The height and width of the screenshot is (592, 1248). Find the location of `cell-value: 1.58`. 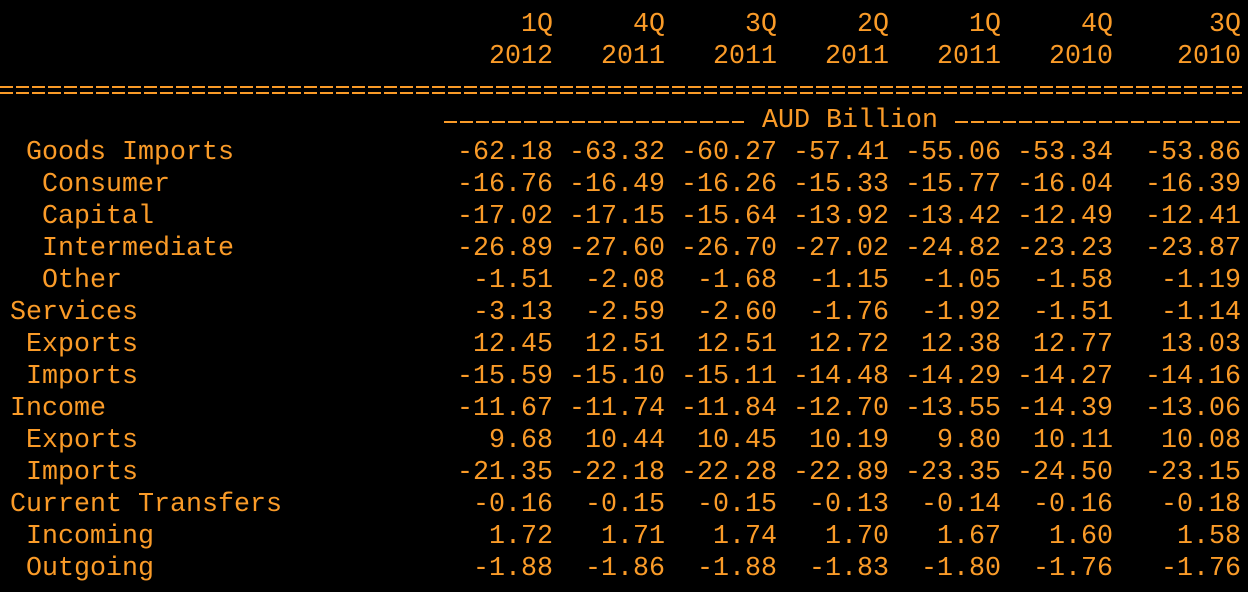

cell-value: 1.58 is located at coordinates (1209, 537).